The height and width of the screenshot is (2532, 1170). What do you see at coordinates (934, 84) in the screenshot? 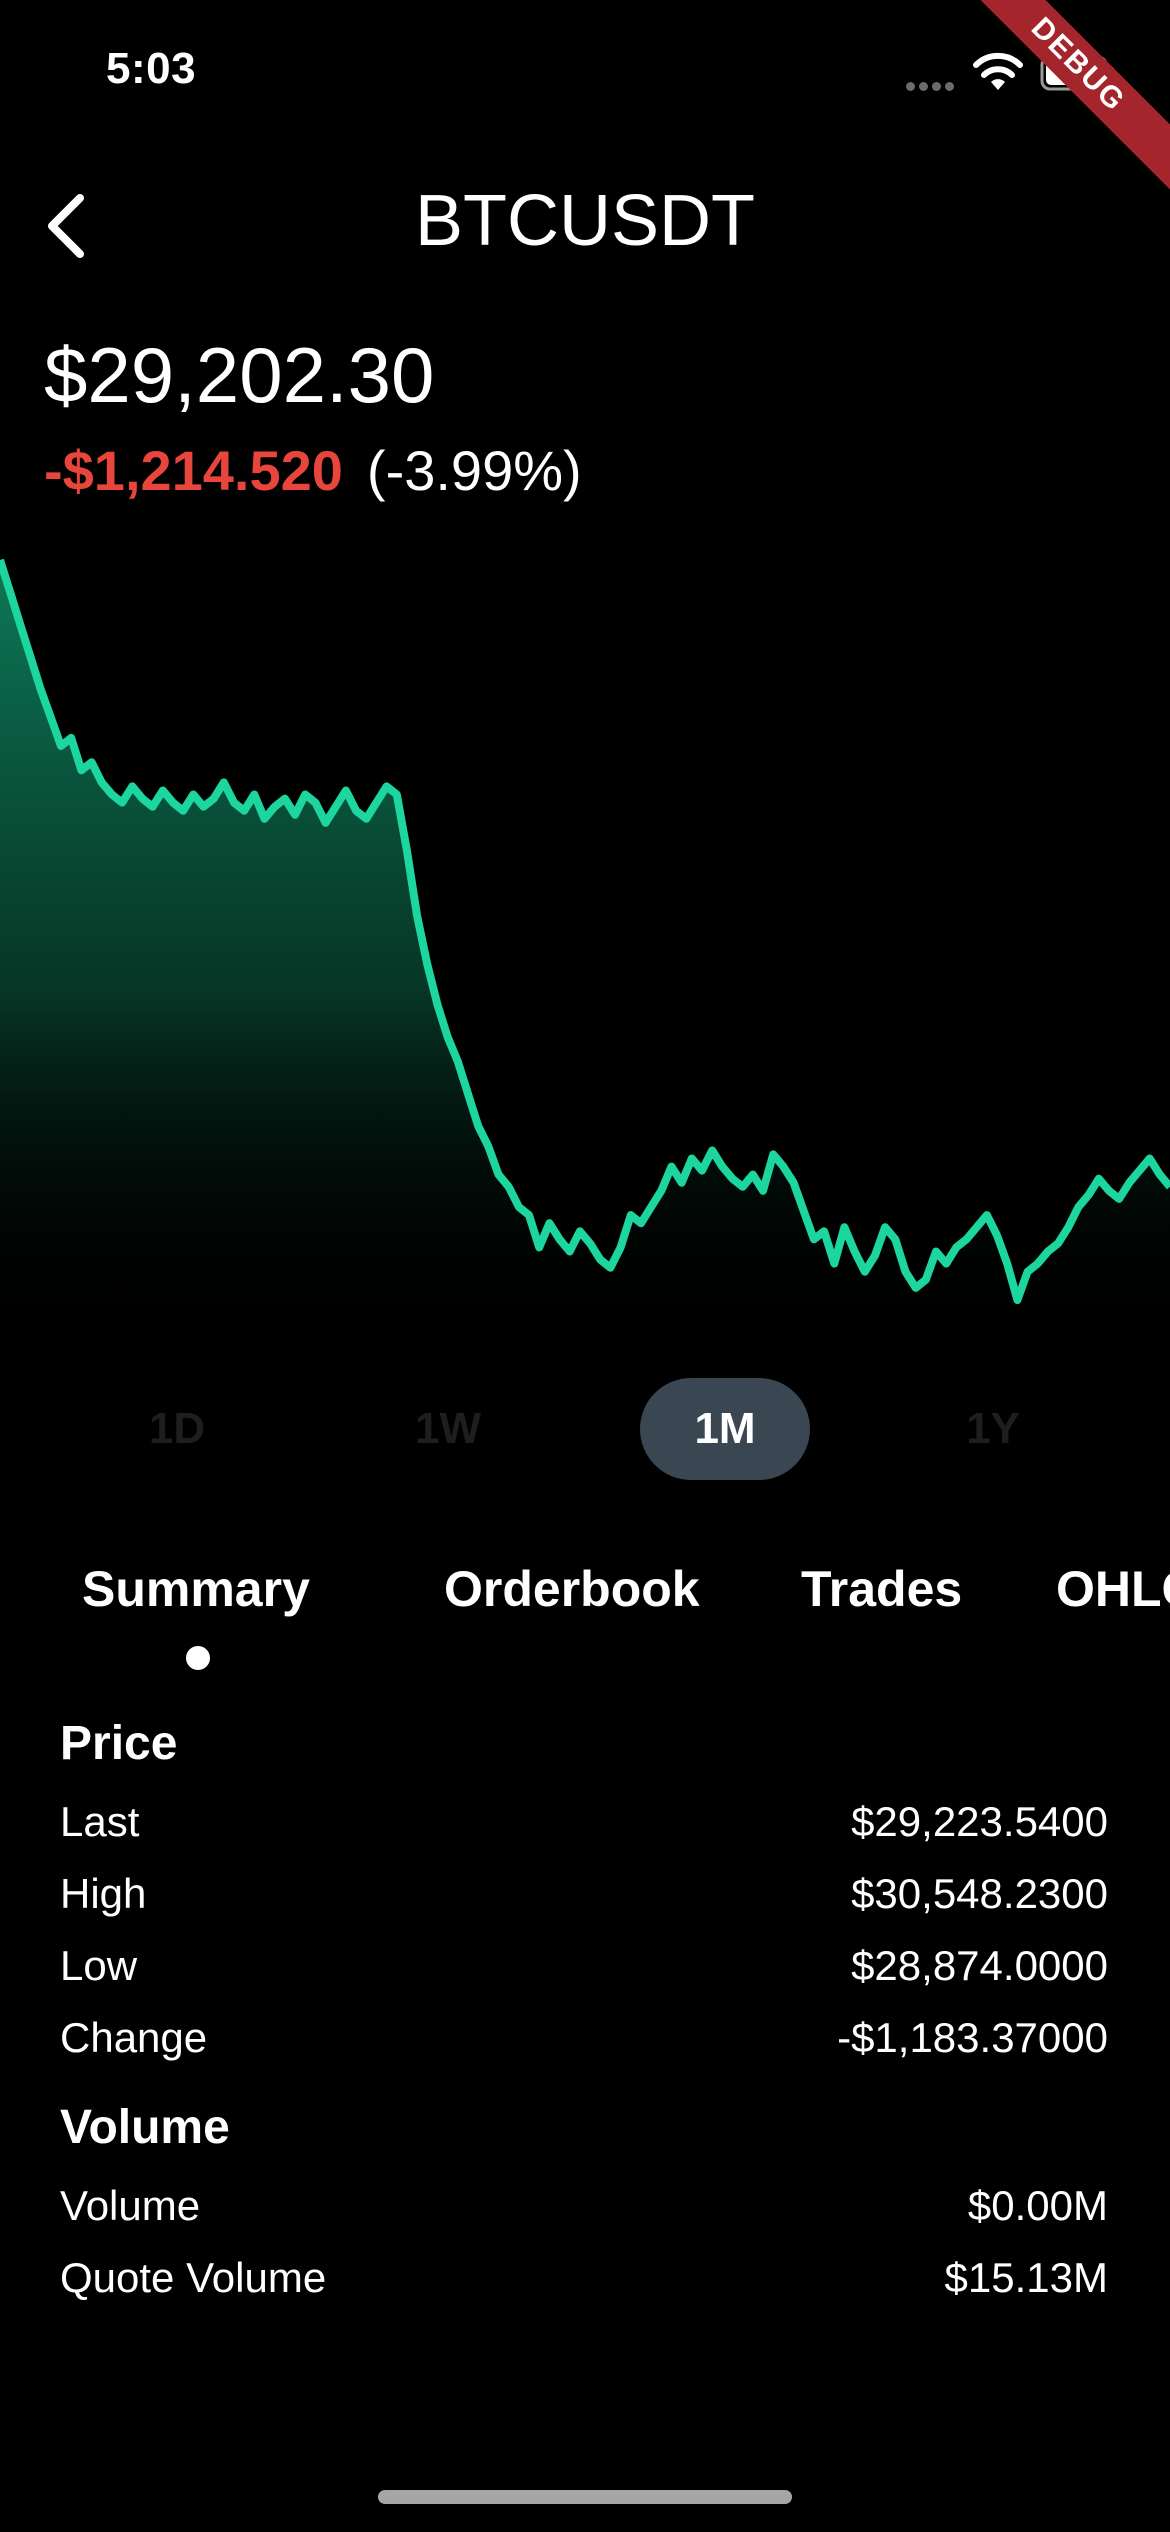
I see `cellular-signal-icon` at bounding box center [934, 84].